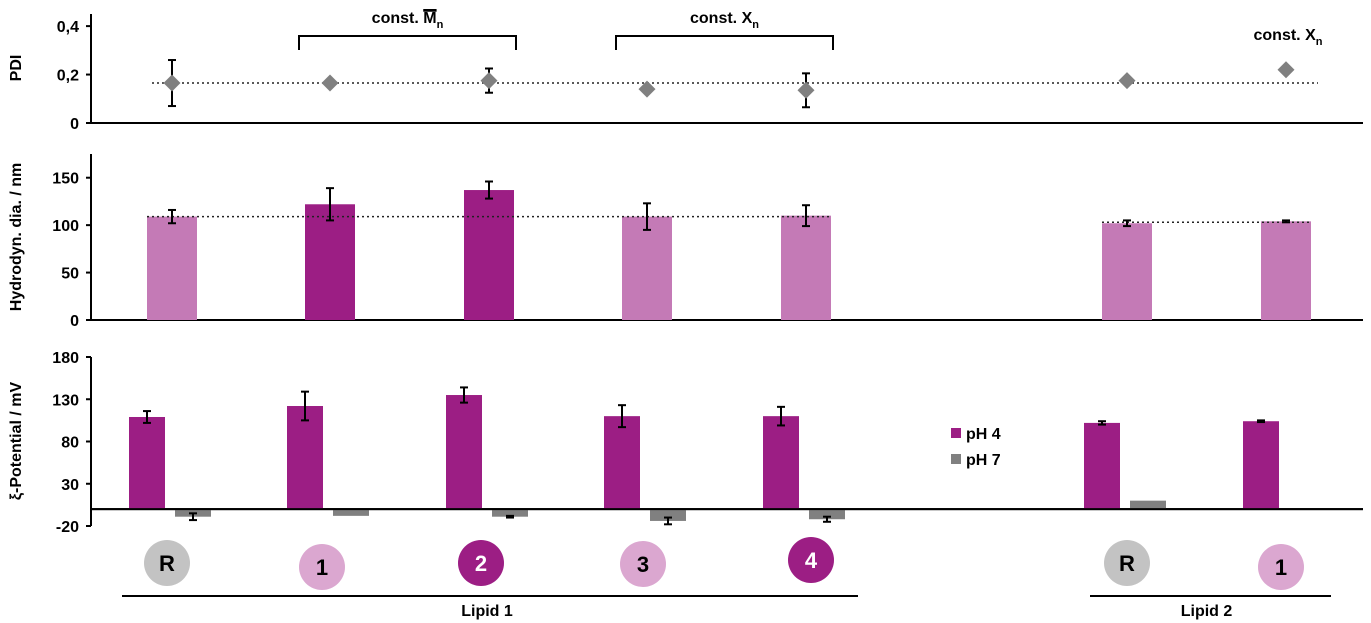  What do you see at coordinates (70, 485) in the screenshot?
I see `y-tick-label: 30` at bounding box center [70, 485].